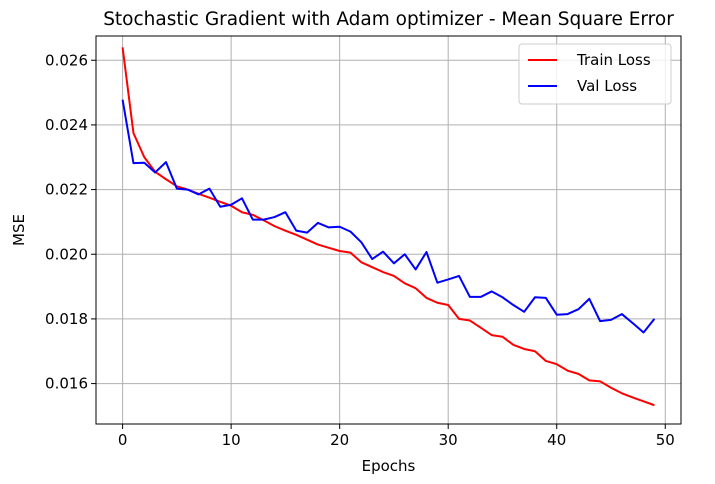 The height and width of the screenshot is (484, 715). I want to click on x-tick-label: 20, so click(339, 440).